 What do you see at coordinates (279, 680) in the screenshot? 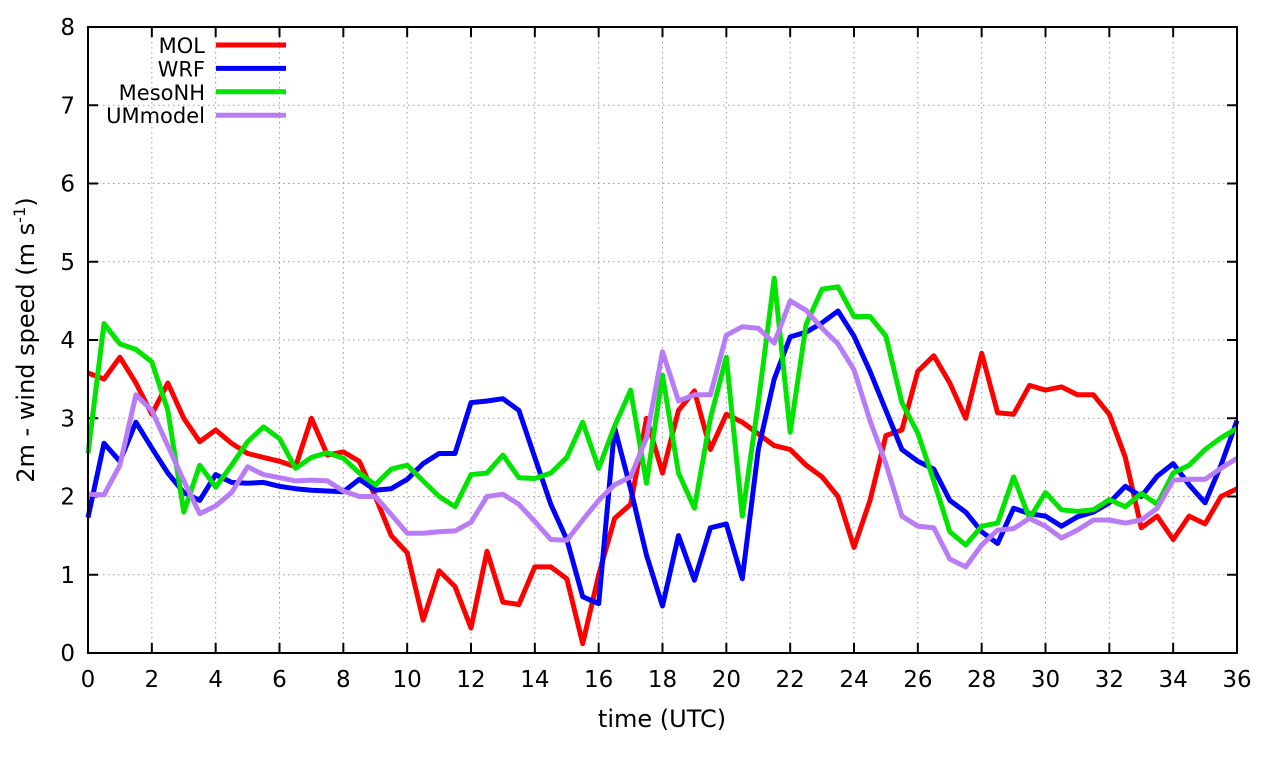
I see `x-tick-label: 6` at bounding box center [279, 680].